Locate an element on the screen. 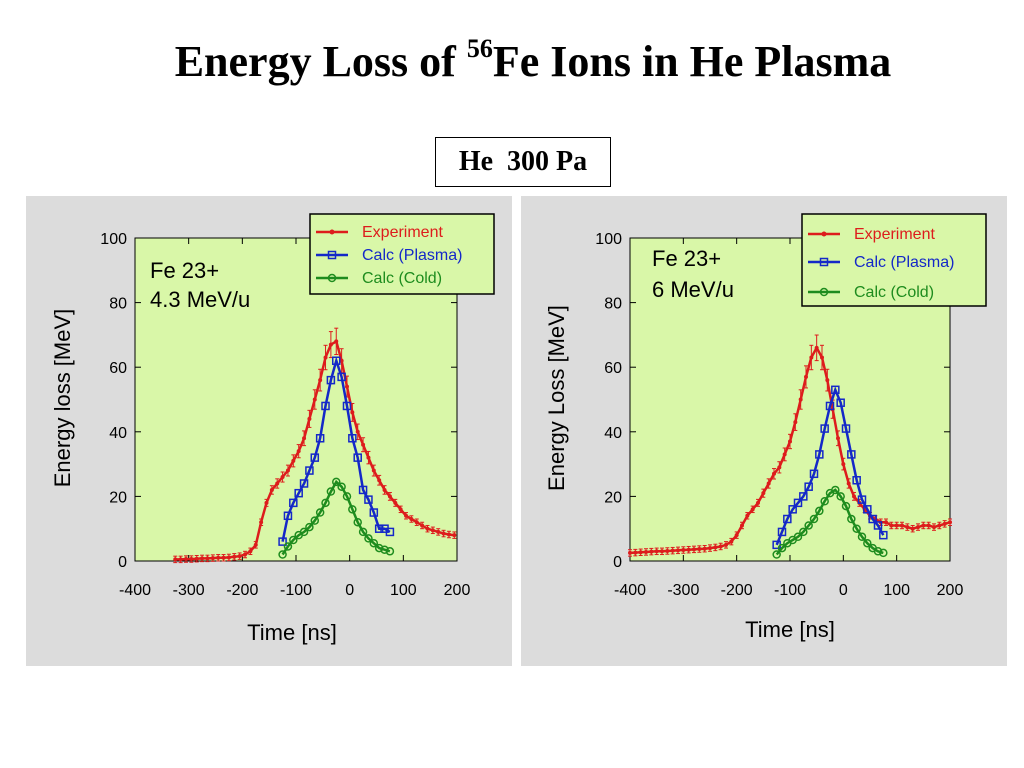 Image resolution: width=1024 pixels, height=768 pixels. legend-label: Calc (Cold) is located at coordinates (402, 278).